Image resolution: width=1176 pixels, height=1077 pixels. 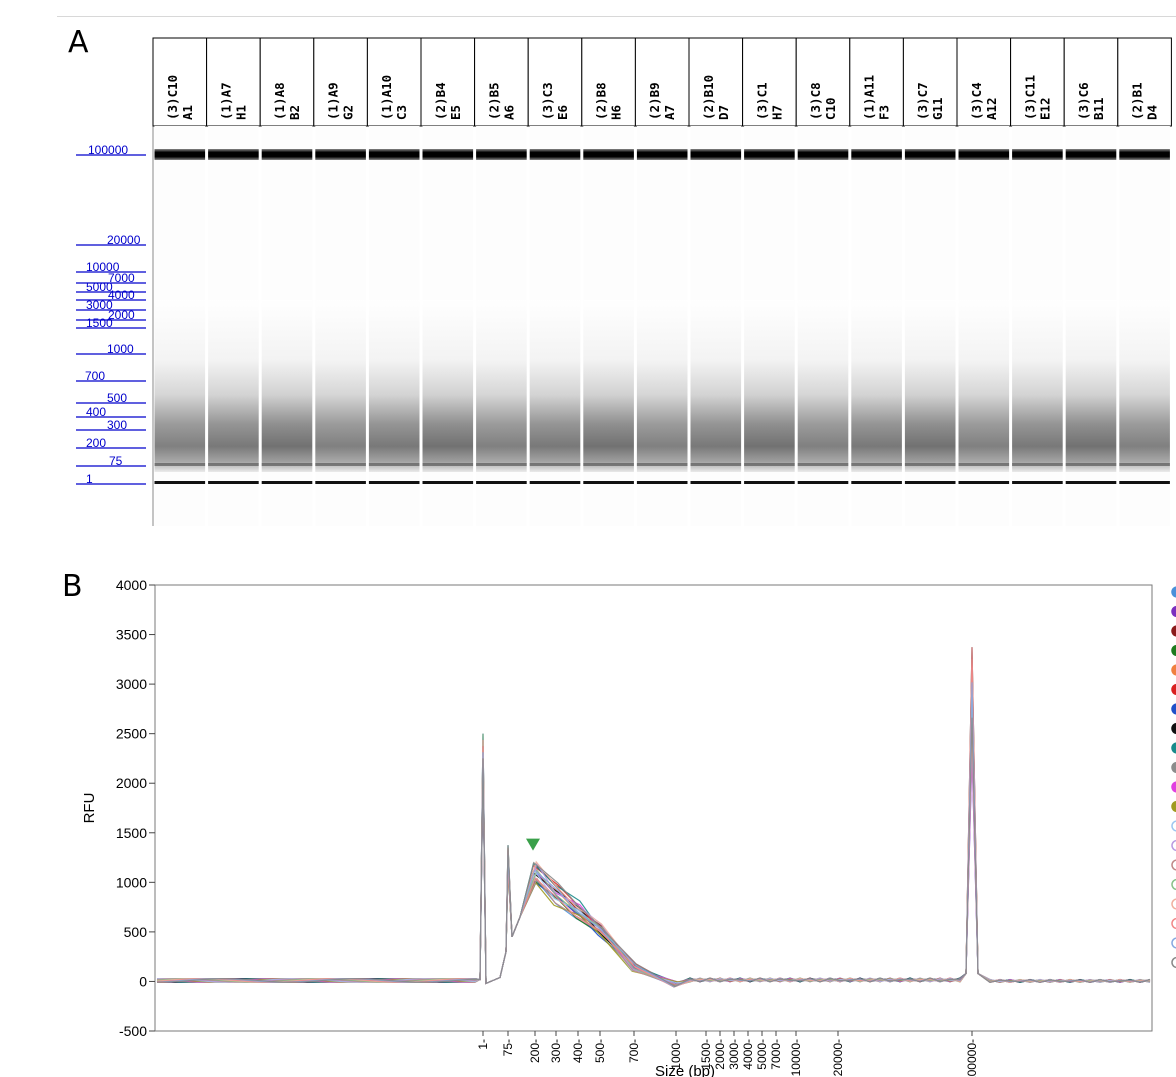 I want to click on x-tick-label: 7000-, so click(x=776, y=1054).